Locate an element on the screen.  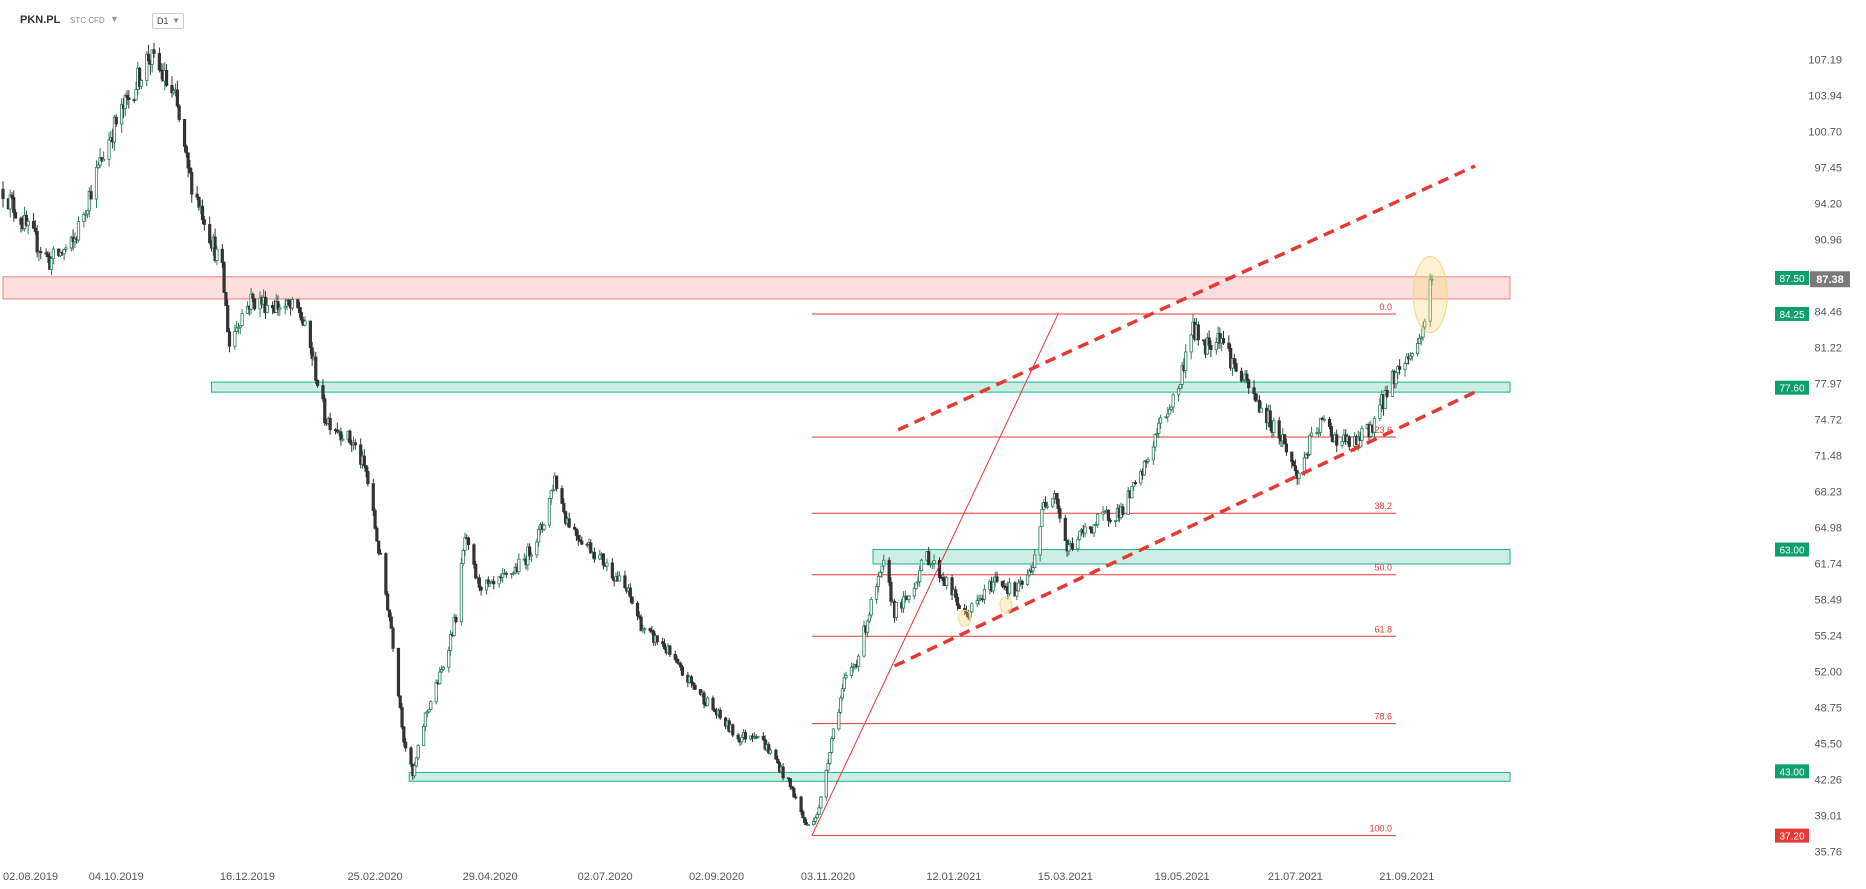
chart-toolbar: PKN.PL STC CFD ▼ D1 ▼ is located at coordinates (300, 20).